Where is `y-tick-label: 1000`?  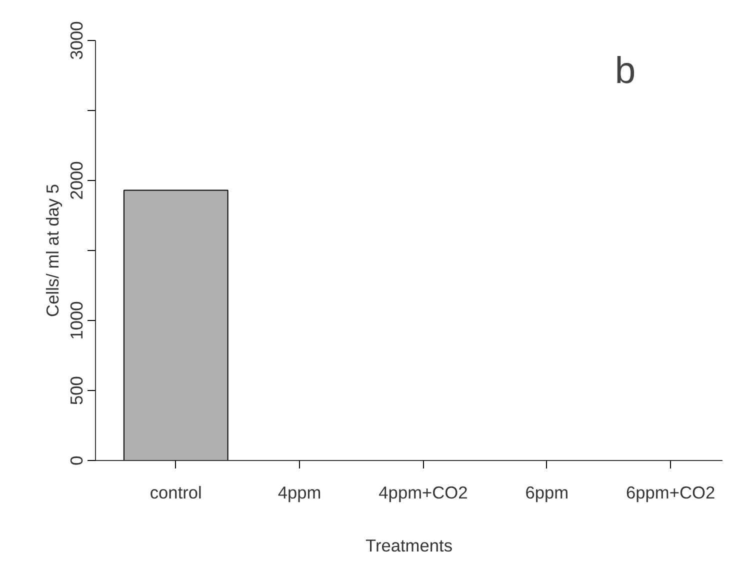
y-tick-label: 1000 is located at coordinates (76, 320).